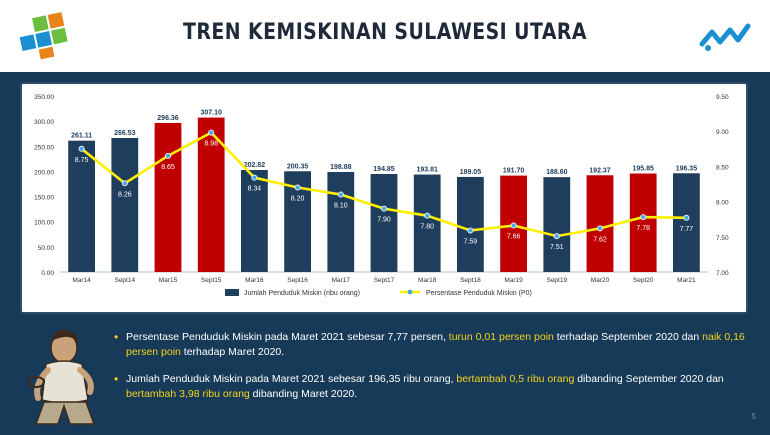  Describe the element at coordinates (722, 132) in the screenshot. I see `y-right-tick-label: 9.00` at that location.